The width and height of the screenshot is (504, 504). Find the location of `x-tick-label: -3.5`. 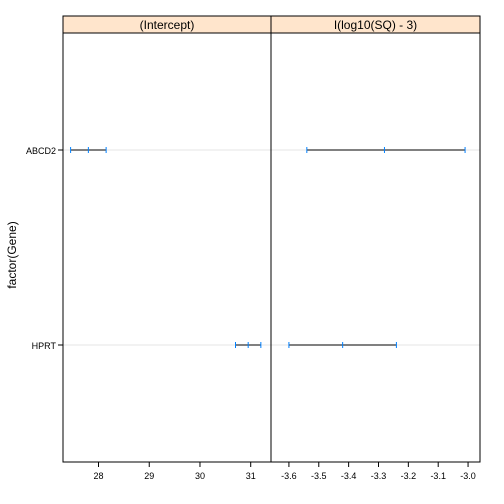

x-tick-label: -3.5 is located at coordinates (319, 476).